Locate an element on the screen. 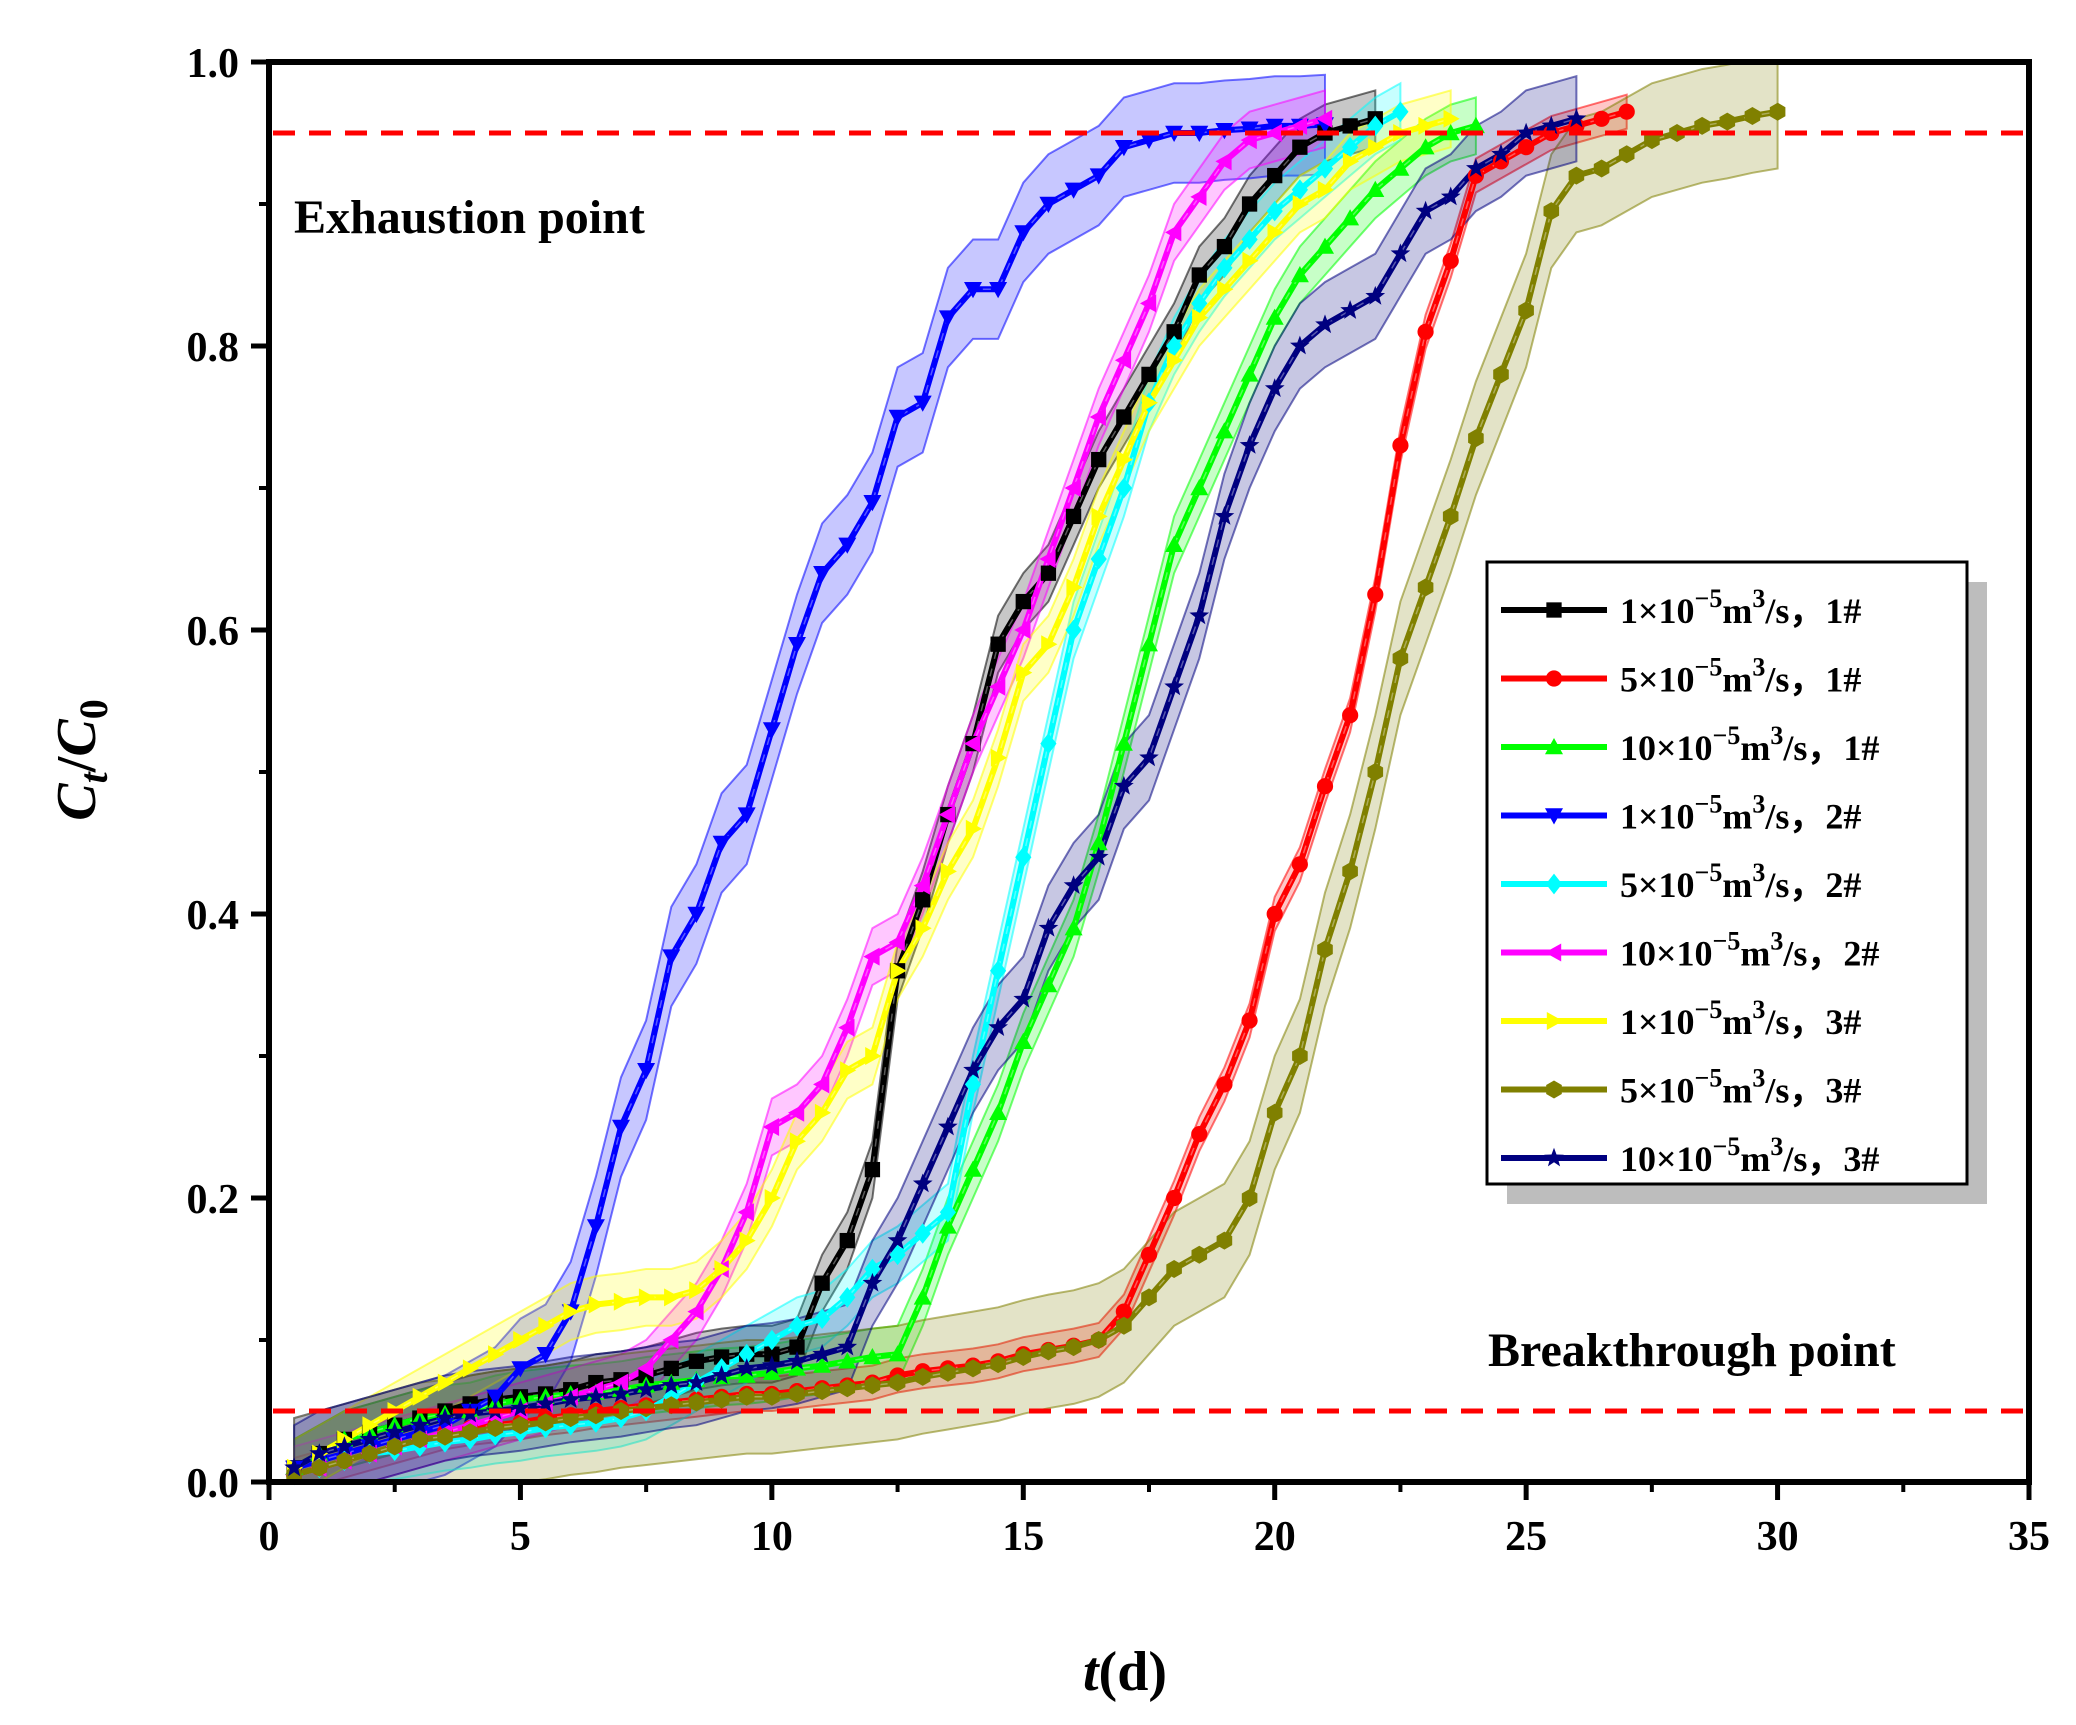  x-axis-title-unit: (d) is located at coordinates (1133, 1672).